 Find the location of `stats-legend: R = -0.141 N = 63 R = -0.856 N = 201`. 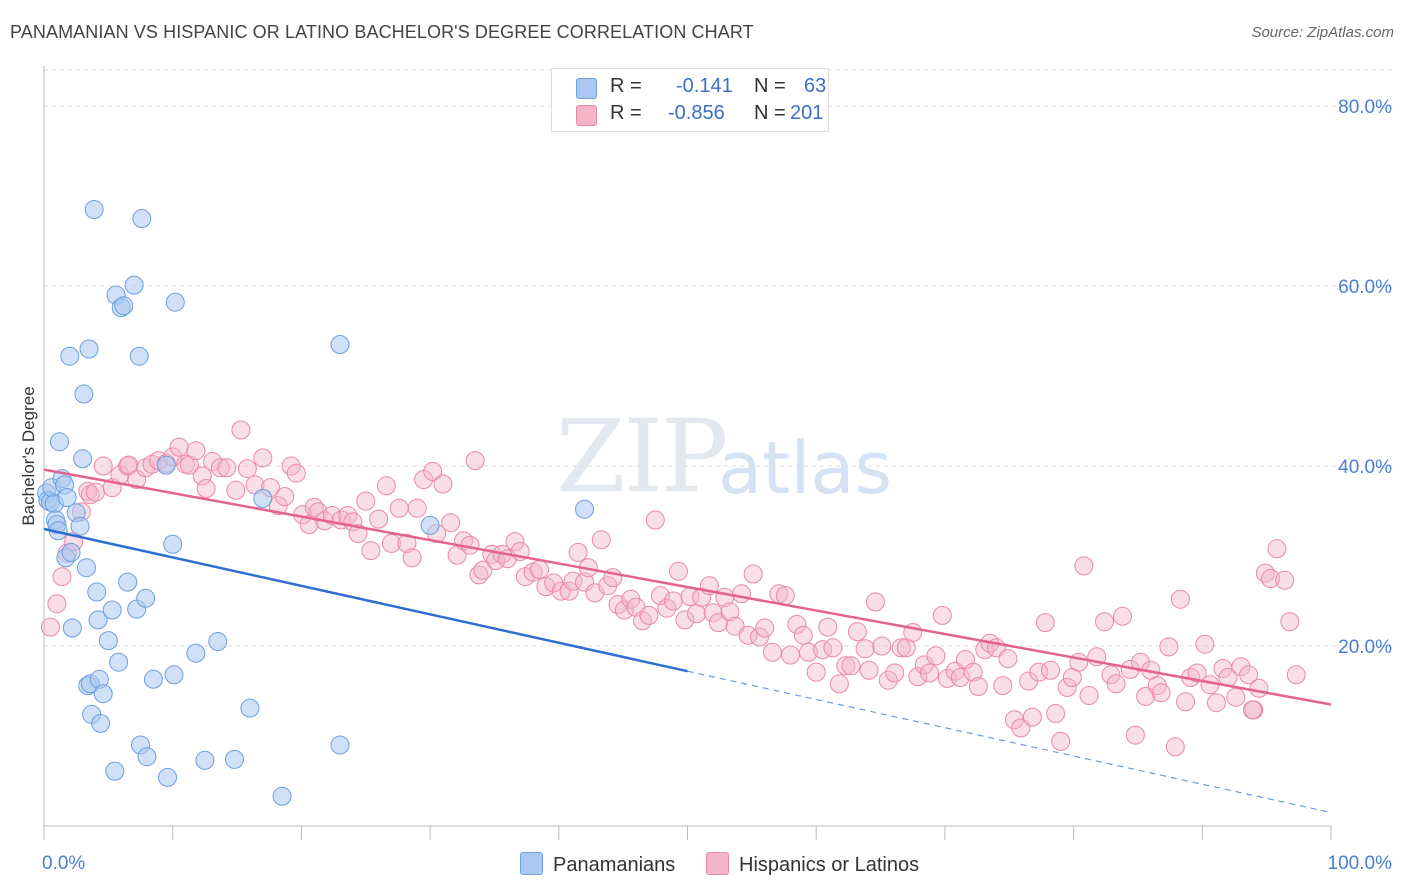

stats-legend: R = -0.141 N = 63 R = -0.856 N = 201 is located at coordinates (690, 100).